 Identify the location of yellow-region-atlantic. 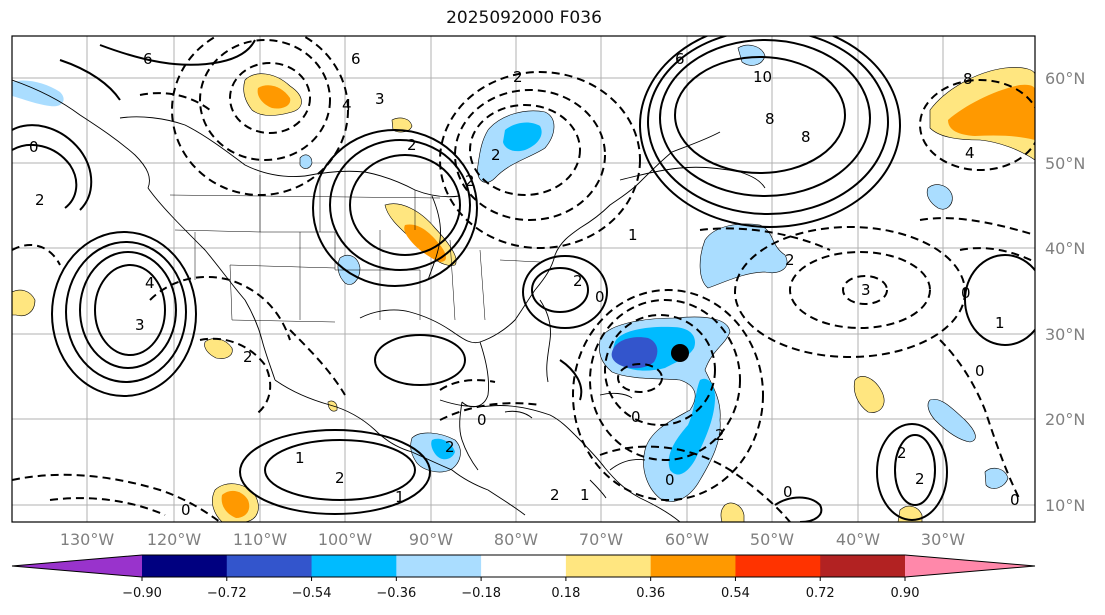
(869, 394).